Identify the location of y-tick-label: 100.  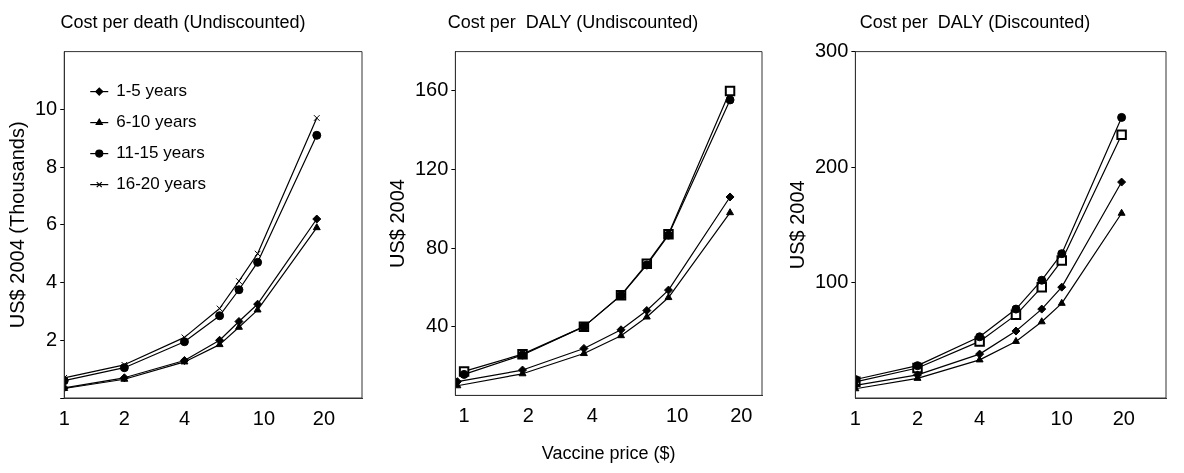
(831, 281).